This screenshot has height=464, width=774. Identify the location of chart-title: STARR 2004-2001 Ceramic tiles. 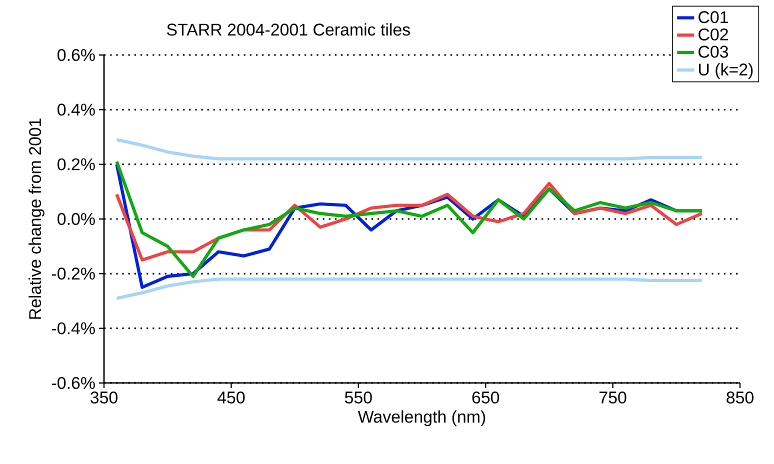
(288, 29).